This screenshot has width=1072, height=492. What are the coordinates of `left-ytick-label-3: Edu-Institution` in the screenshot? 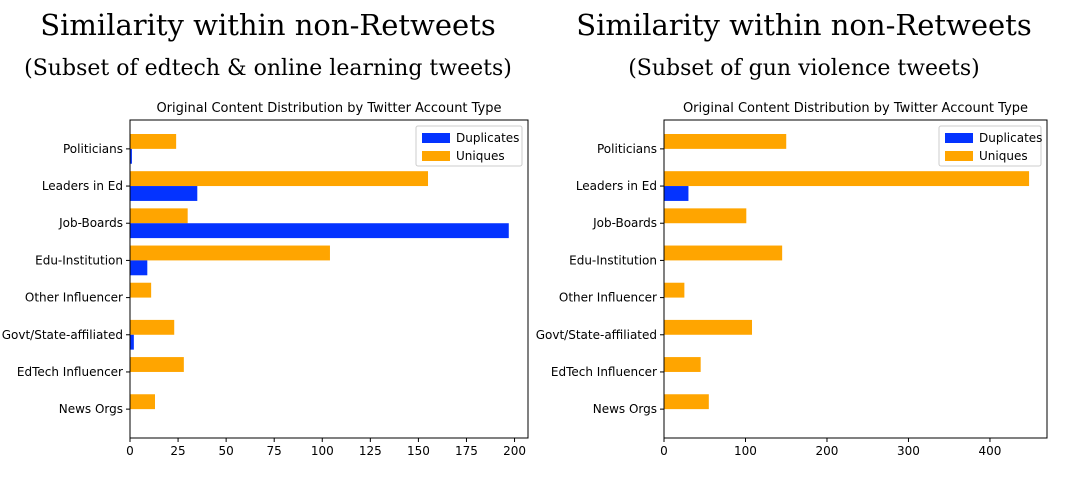 It's located at (79, 260).